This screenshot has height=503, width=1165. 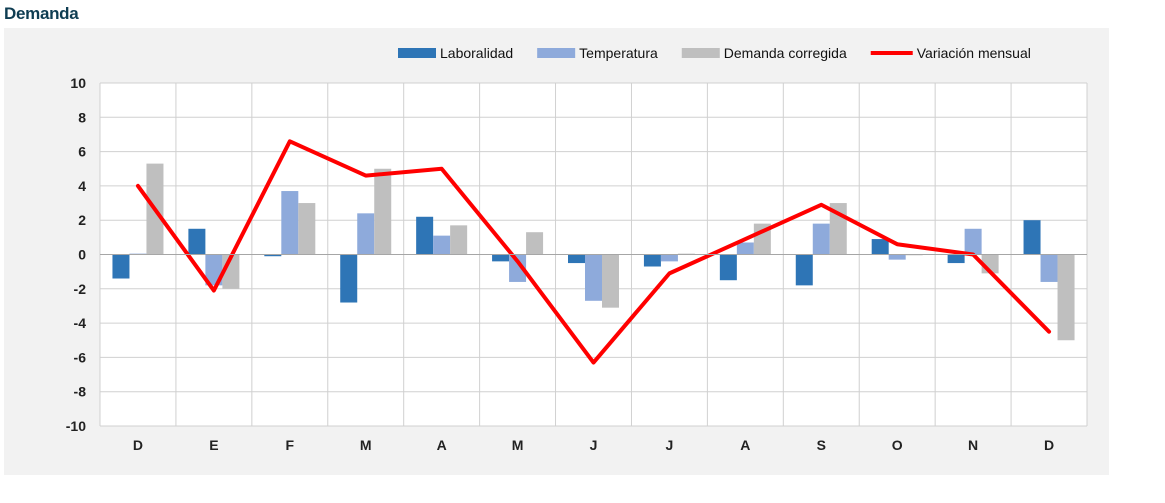 I want to click on x-tick-label: F, so click(x=290, y=445).